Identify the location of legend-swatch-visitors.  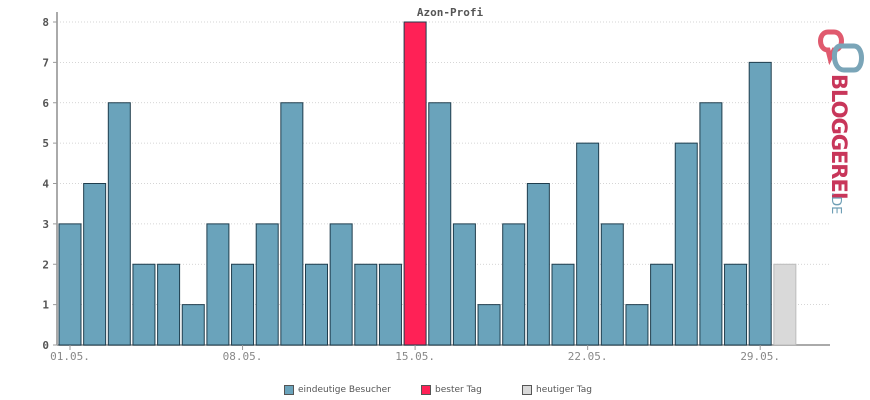
(289, 390).